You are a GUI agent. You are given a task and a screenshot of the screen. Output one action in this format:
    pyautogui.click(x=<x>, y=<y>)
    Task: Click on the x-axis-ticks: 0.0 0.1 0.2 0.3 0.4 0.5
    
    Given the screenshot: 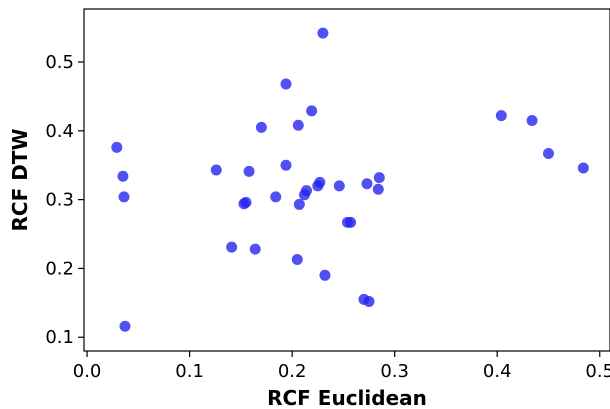 What is the action you would take?
    pyautogui.click(x=341, y=366)
    